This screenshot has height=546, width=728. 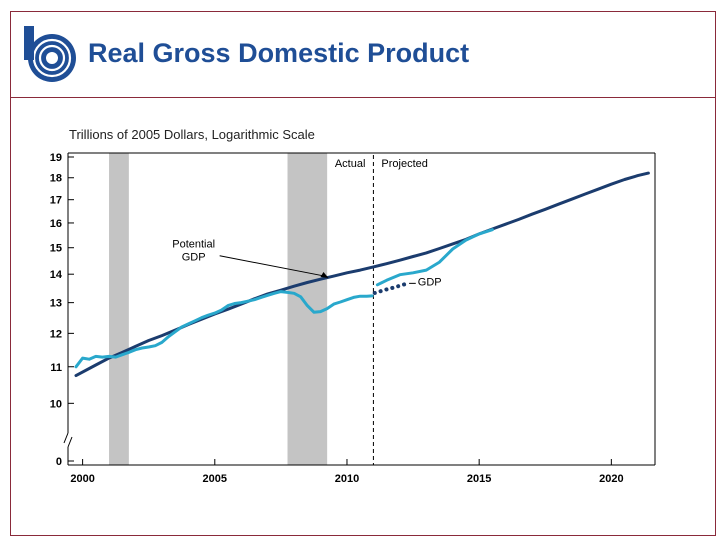 I want to click on y-tick-label: 11, so click(x=56, y=368).